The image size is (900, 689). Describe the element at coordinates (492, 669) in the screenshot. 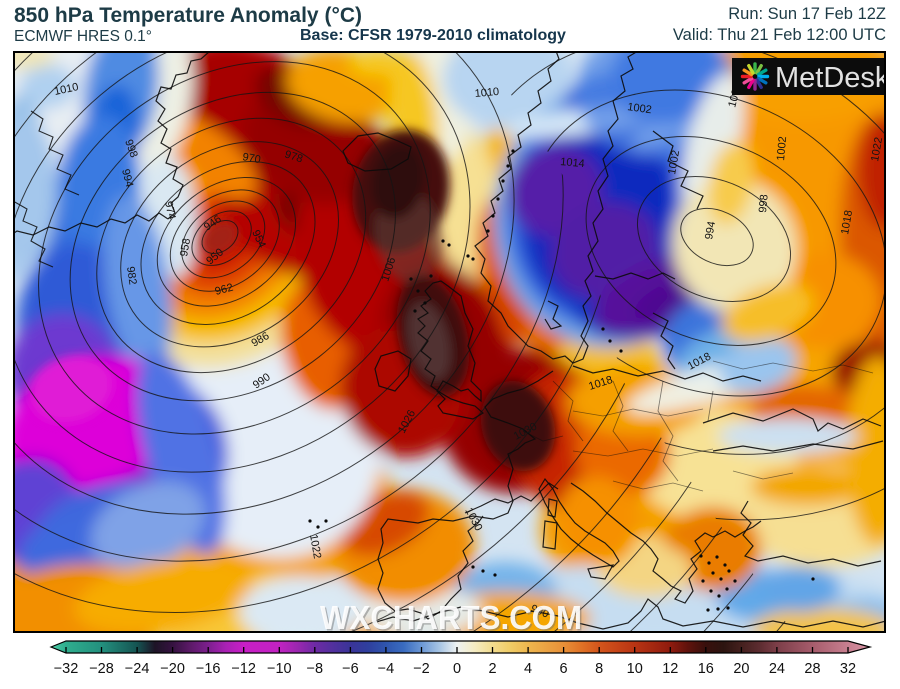

I see `svg-text: 2` at that location.